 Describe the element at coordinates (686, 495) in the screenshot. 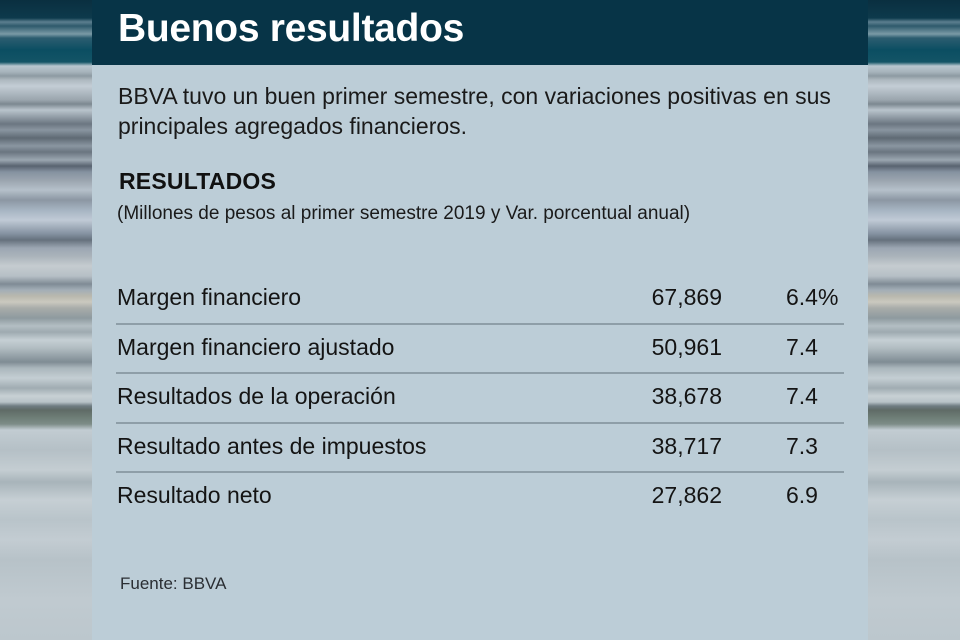

I see `row-value: 27,862` at that location.